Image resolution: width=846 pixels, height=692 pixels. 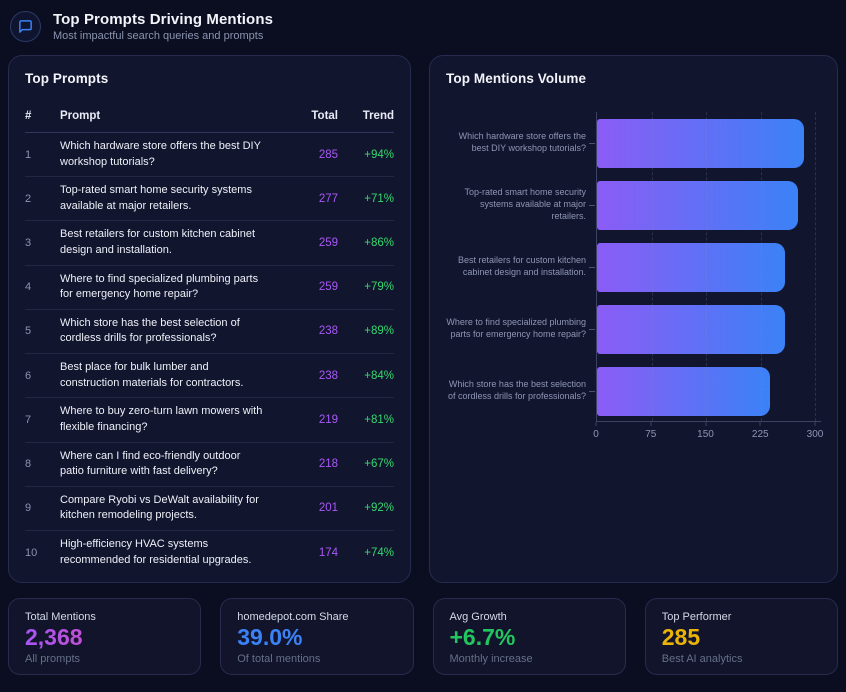 I want to click on row-rank: 2, so click(x=28, y=198).